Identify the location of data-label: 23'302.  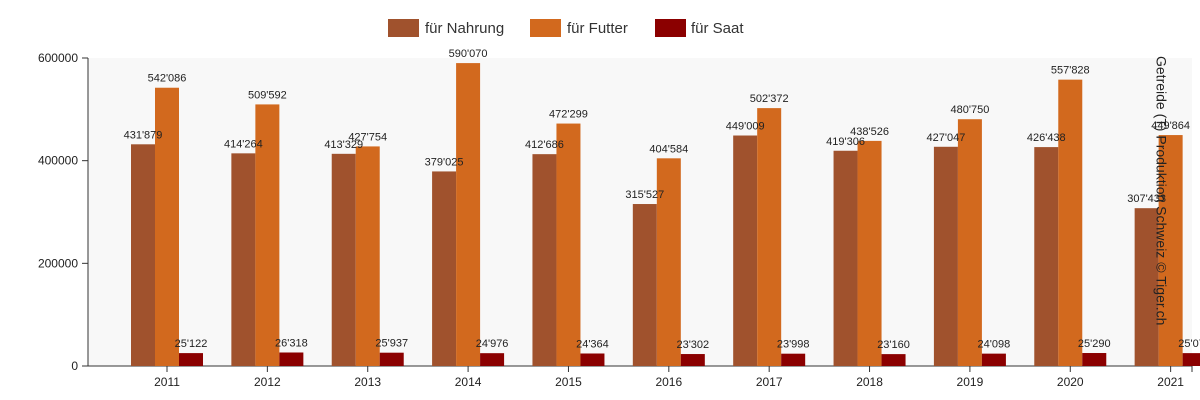
(692, 345).